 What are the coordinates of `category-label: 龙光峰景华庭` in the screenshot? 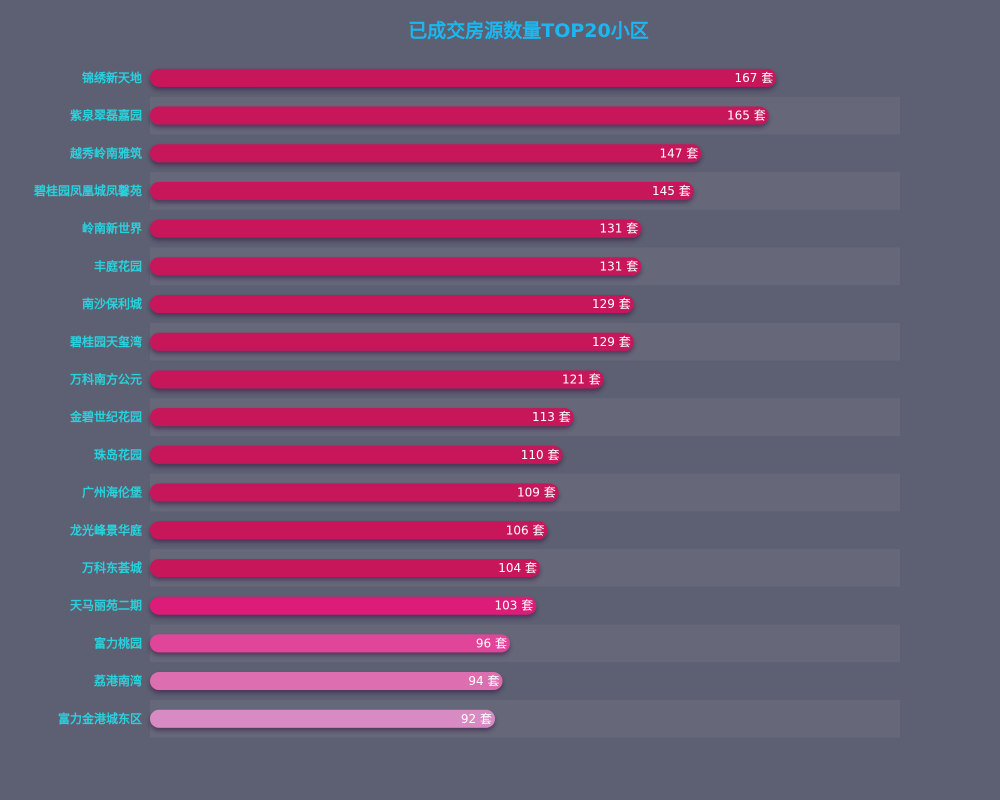 It's located at (106, 529).